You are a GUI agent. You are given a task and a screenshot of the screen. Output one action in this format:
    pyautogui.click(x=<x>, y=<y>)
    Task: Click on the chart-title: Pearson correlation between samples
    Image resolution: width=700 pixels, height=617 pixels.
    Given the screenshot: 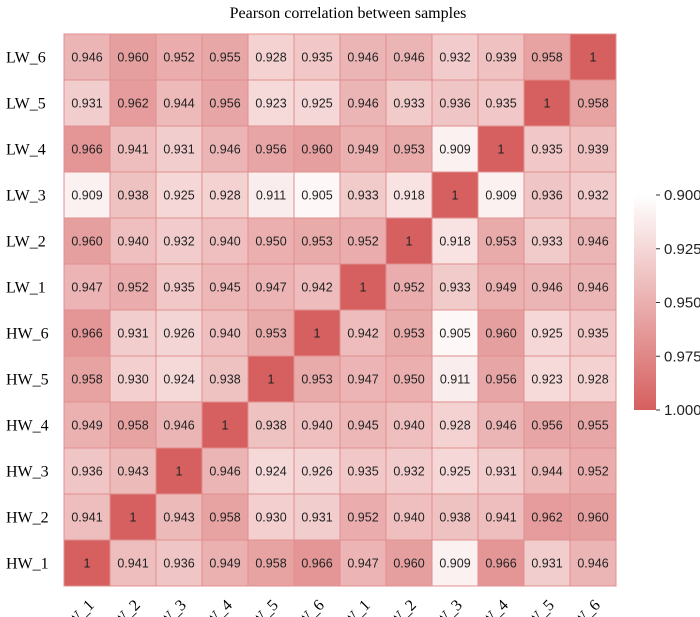 What is the action you would take?
    pyautogui.click(x=348, y=13)
    